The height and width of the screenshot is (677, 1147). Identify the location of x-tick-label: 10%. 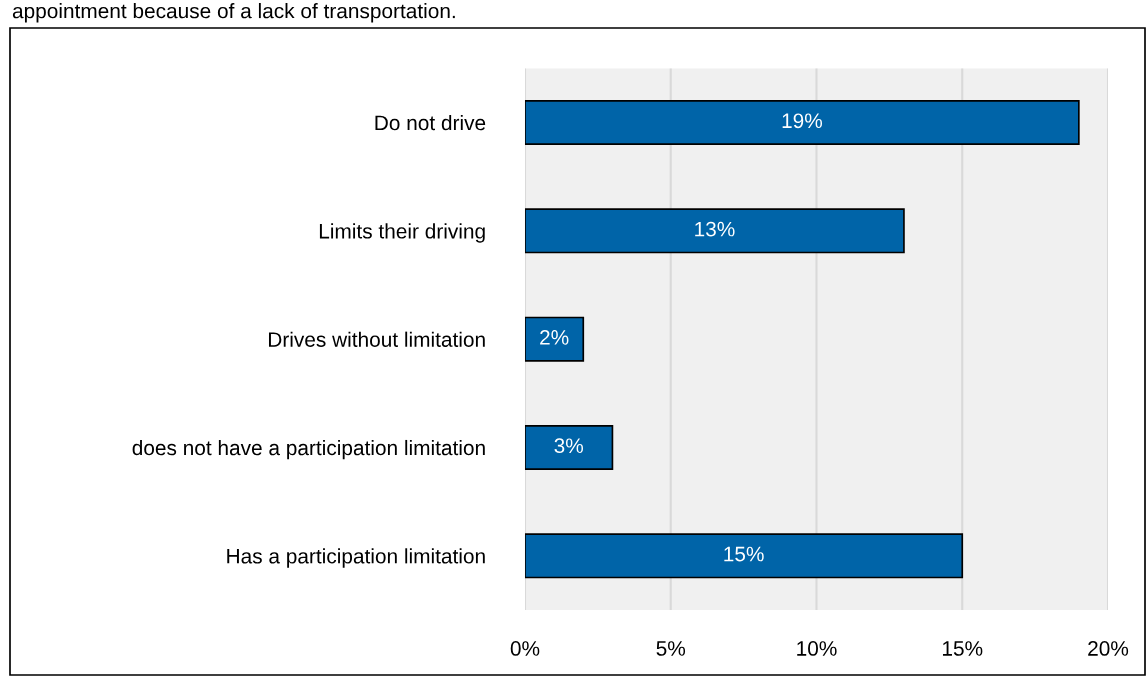
(817, 648).